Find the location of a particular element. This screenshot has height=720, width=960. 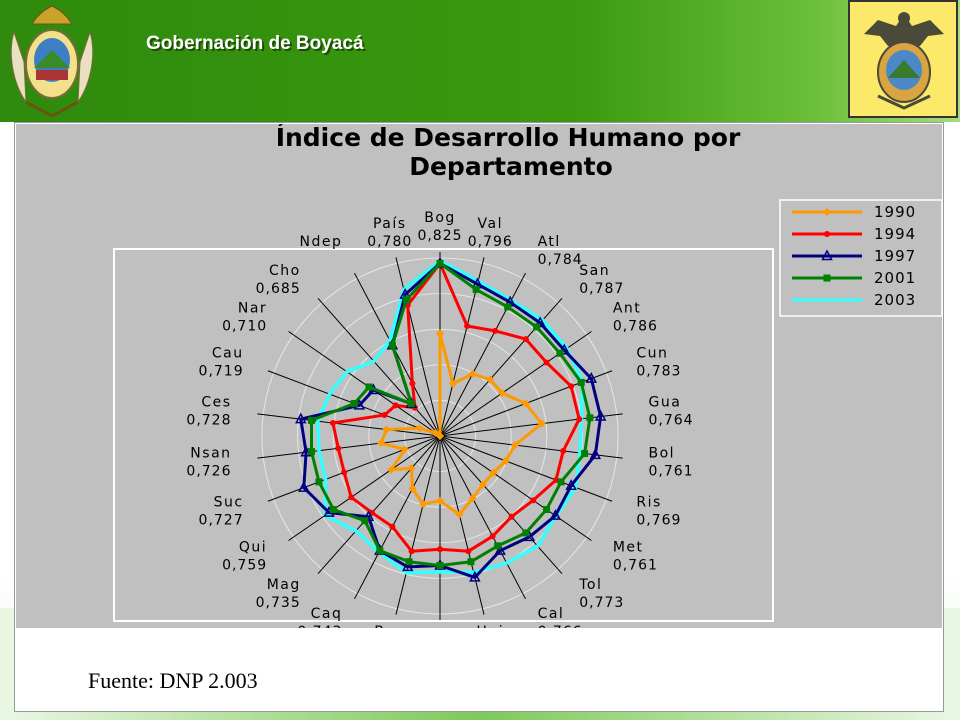

radial-axis-suc is located at coordinates (354, 468).